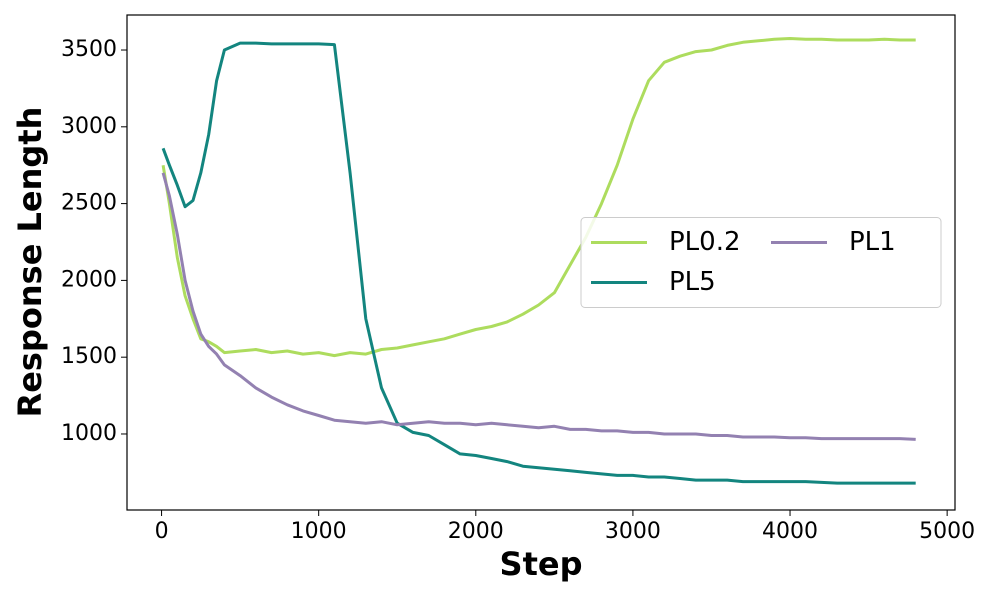 Image resolution: width=996 pixels, height=602 pixels. What do you see at coordinates (89, 433) in the screenshot?
I see `y-tick-label: 1000` at bounding box center [89, 433].